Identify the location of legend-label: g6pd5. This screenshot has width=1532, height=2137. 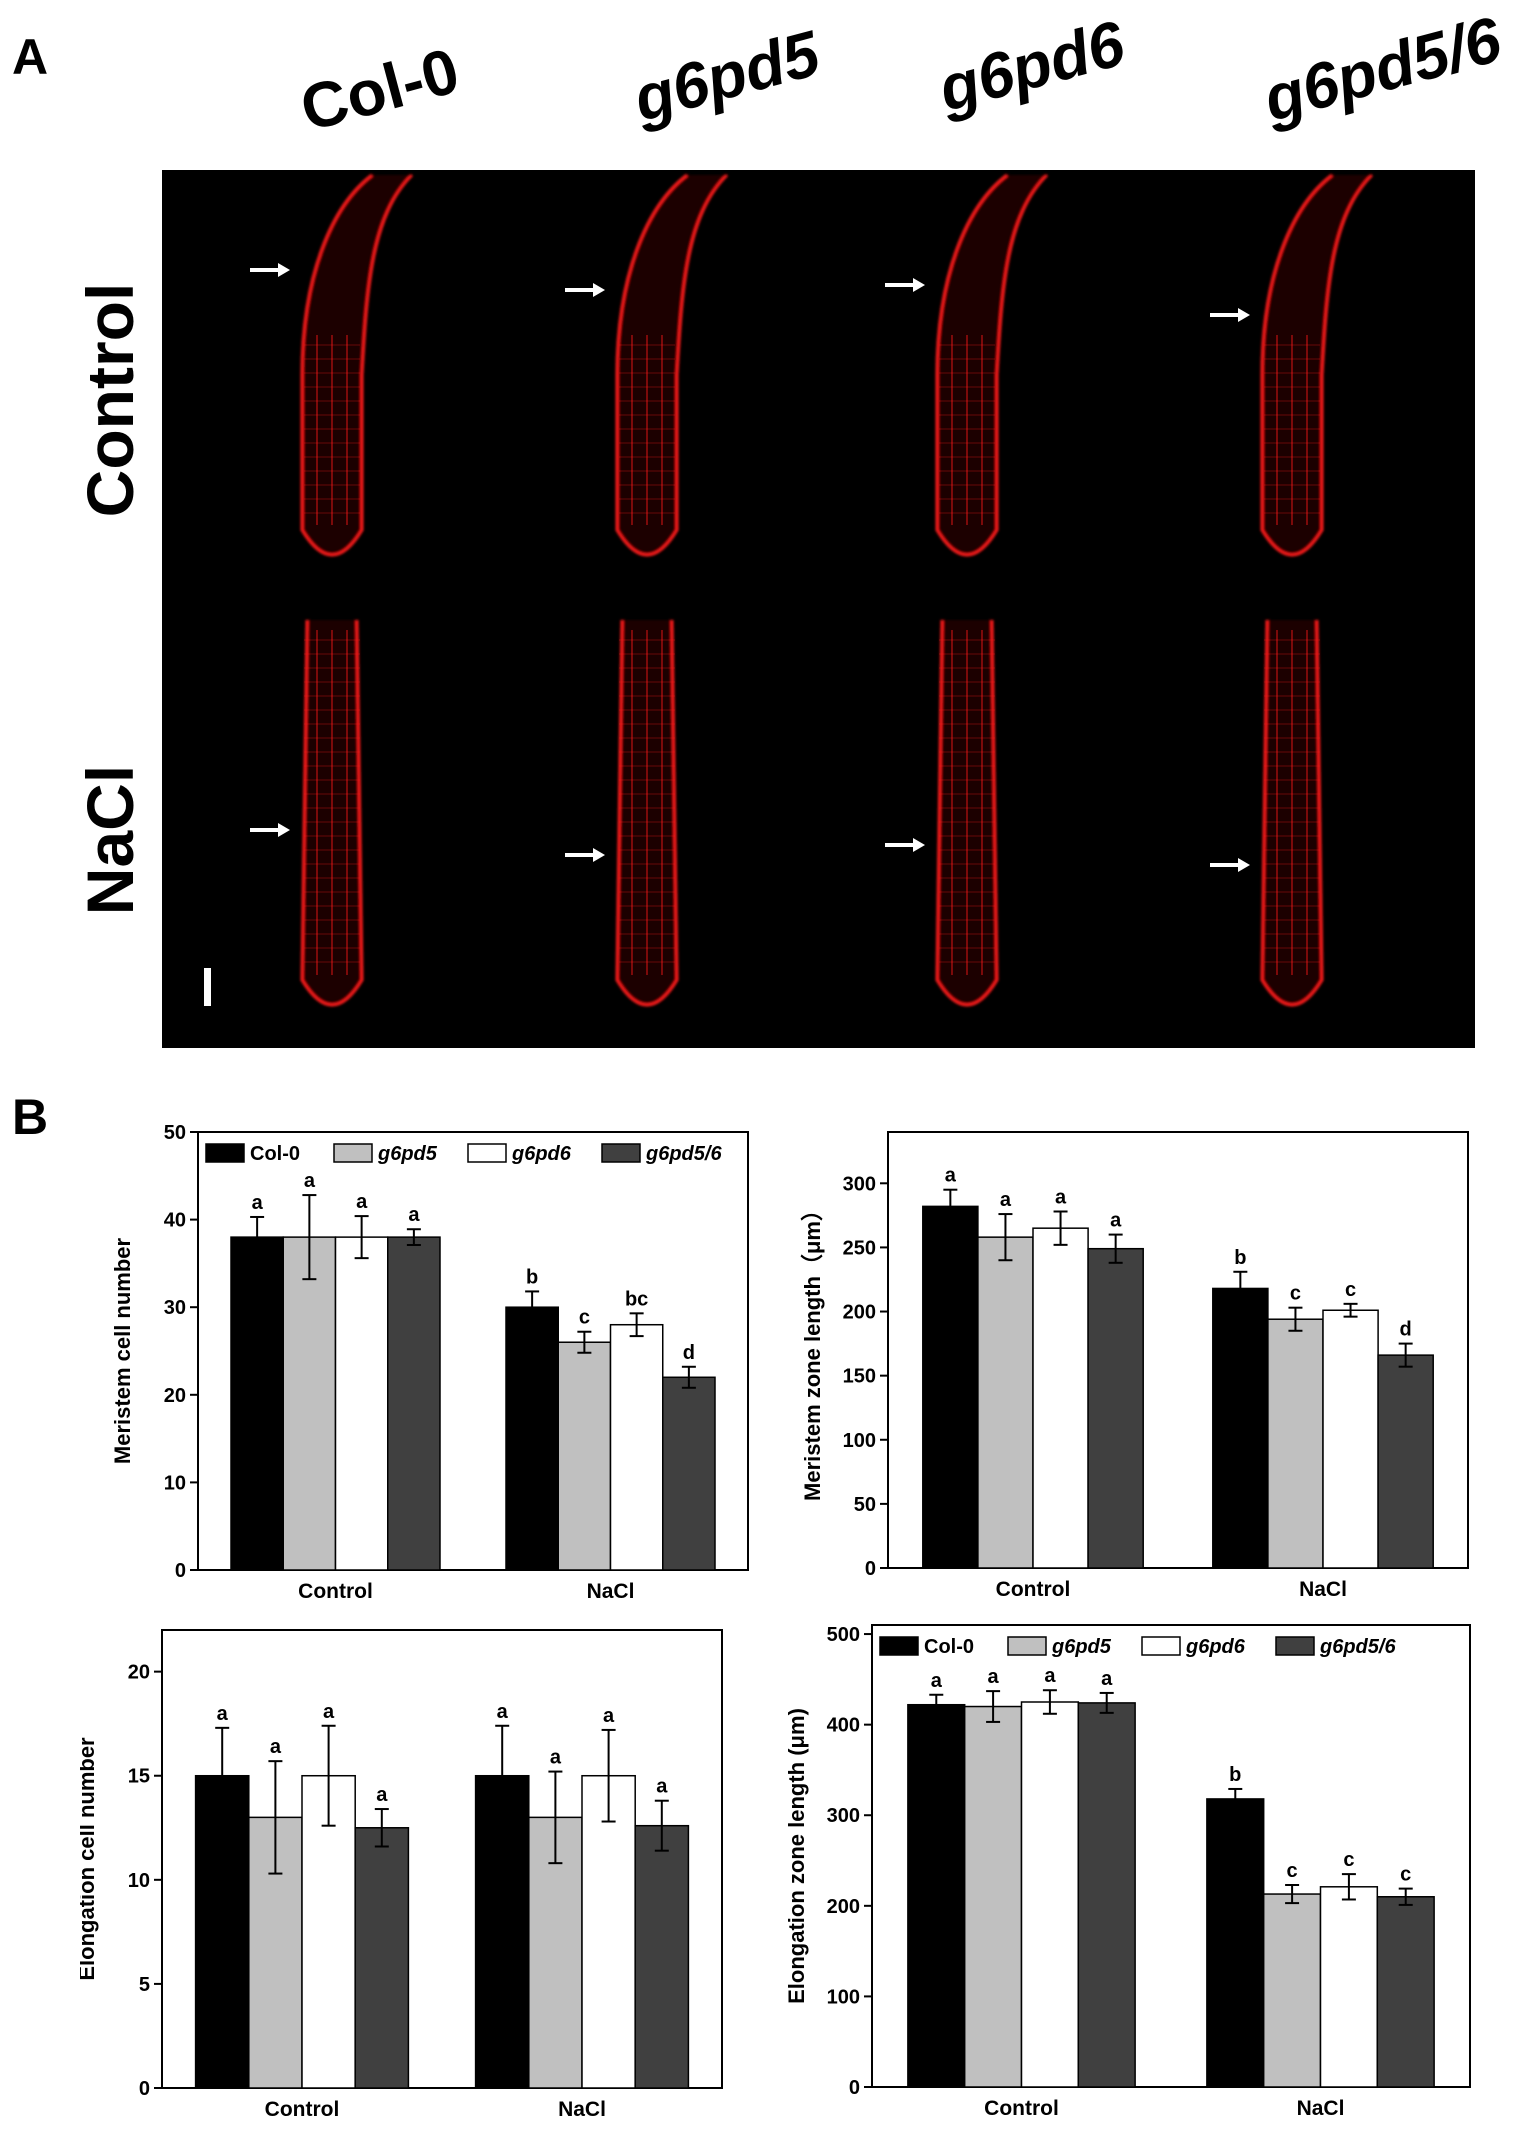
(1081, 1647).